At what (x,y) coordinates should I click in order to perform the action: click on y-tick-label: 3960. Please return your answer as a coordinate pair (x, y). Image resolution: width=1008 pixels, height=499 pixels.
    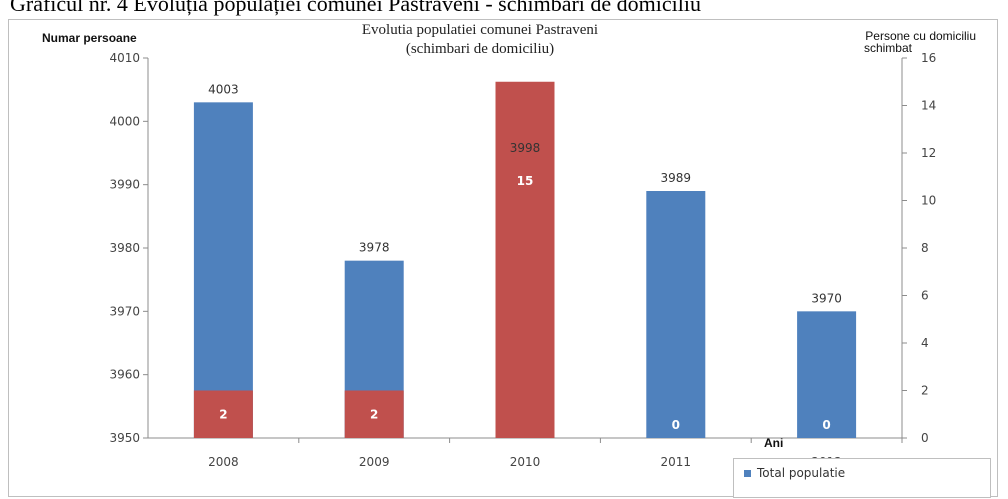
    Looking at the image, I should click on (124, 375).